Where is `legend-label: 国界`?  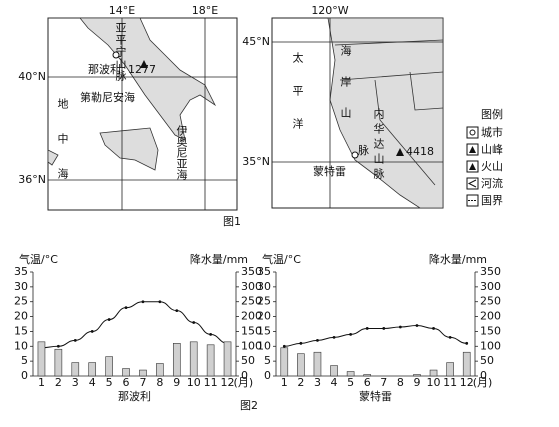 legend-label: 国界 is located at coordinates (492, 200).